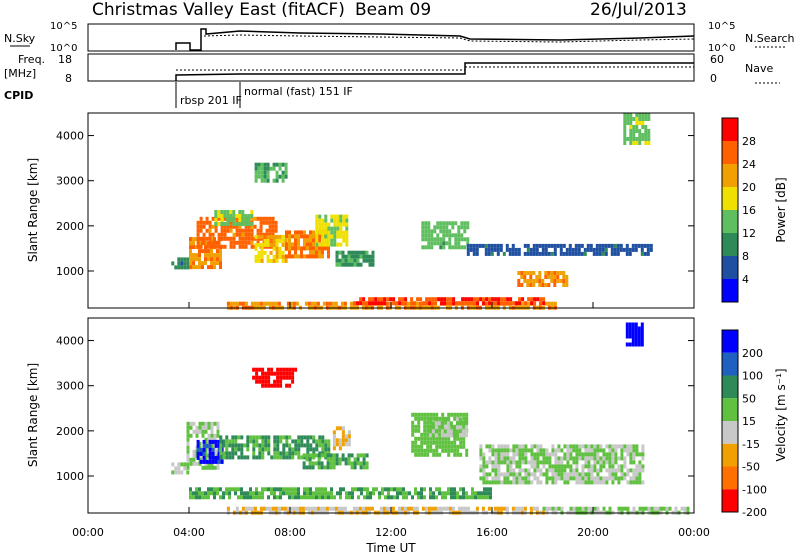 The height and width of the screenshot is (554, 800). Describe the element at coordinates (70, 341) in the screenshot. I see `y-tick-label: 4000` at that location.